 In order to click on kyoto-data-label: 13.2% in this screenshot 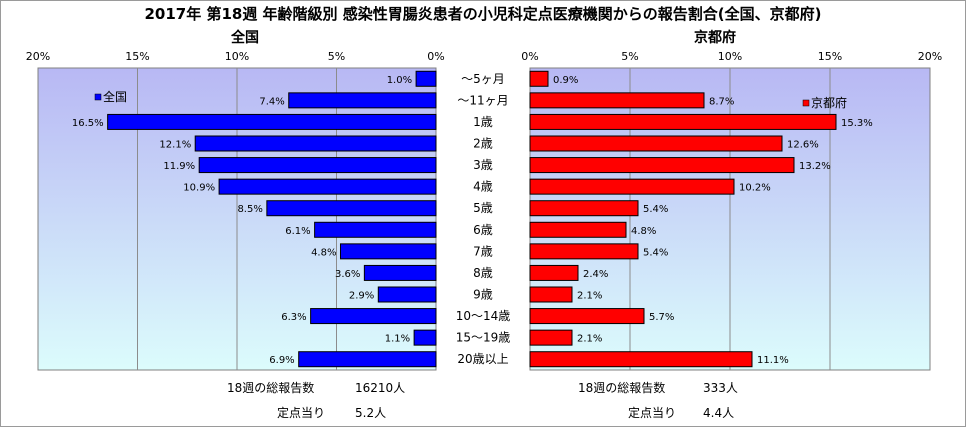, I will do `click(815, 166)`.